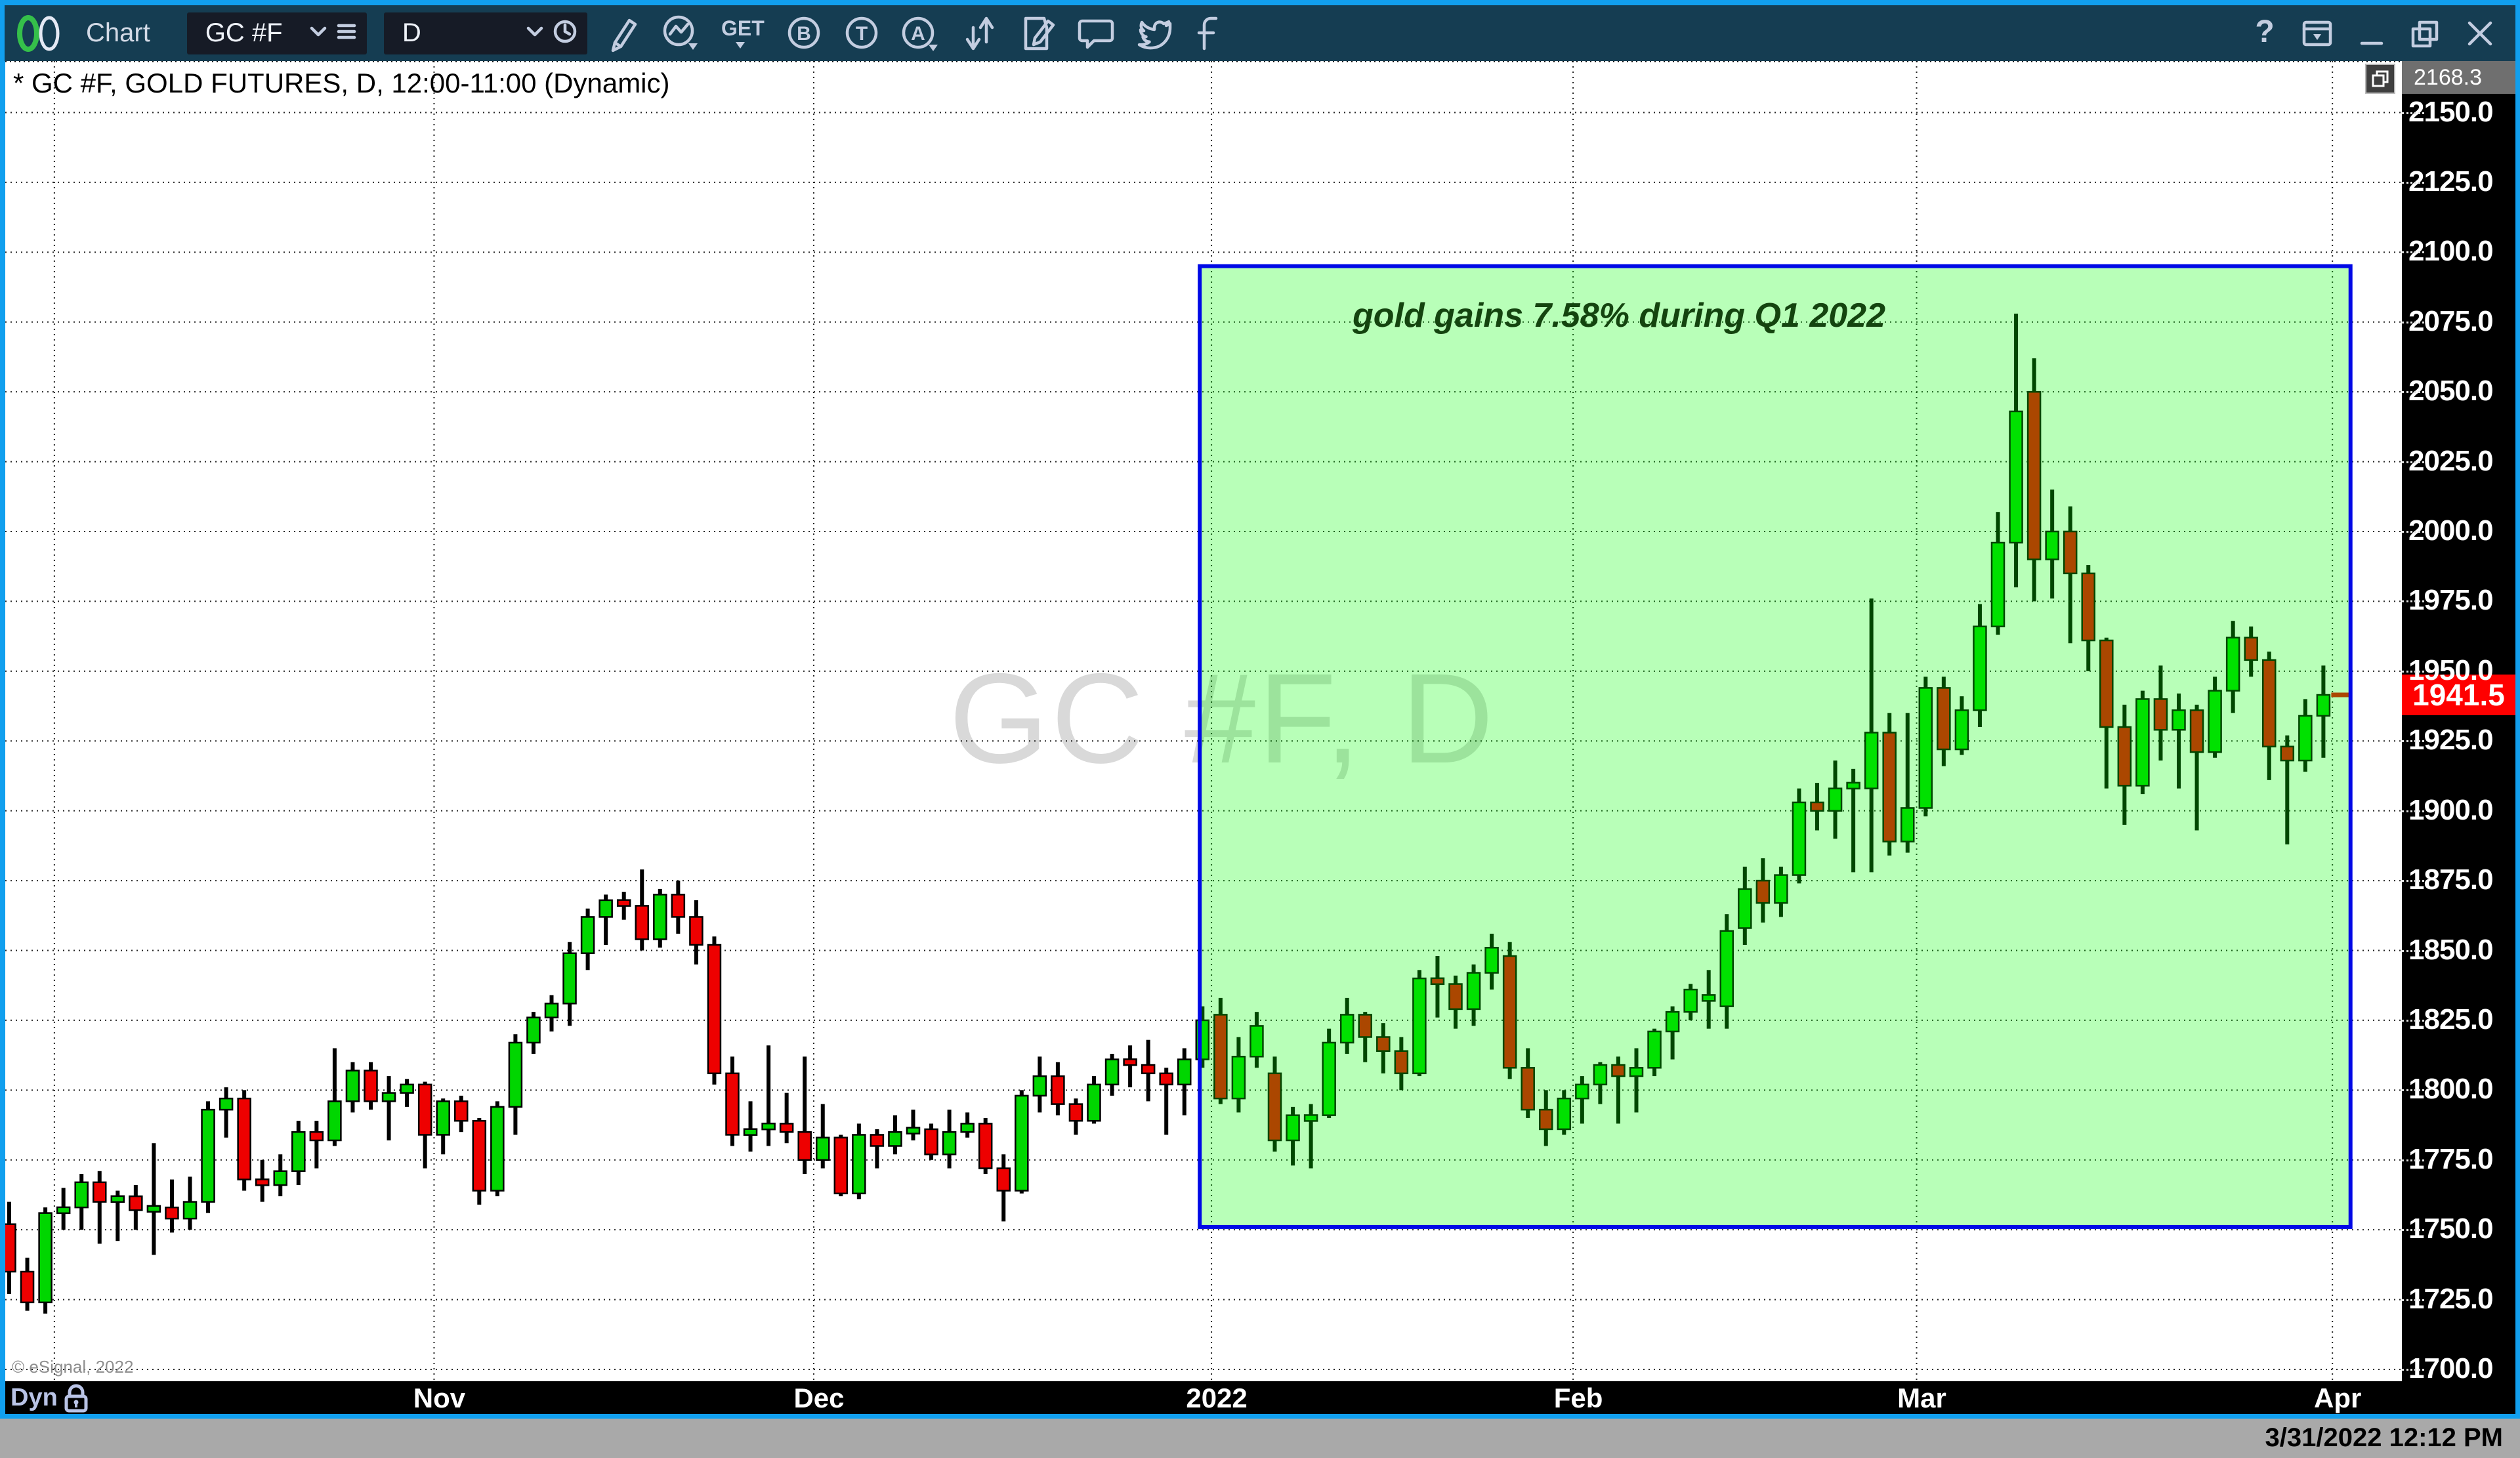 The width and height of the screenshot is (2520, 1458). What do you see at coordinates (1619, 316) in the screenshot?
I see `annotation-text: gold gains 7.58% during Q1 2022` at bounding box center [1619, 316].